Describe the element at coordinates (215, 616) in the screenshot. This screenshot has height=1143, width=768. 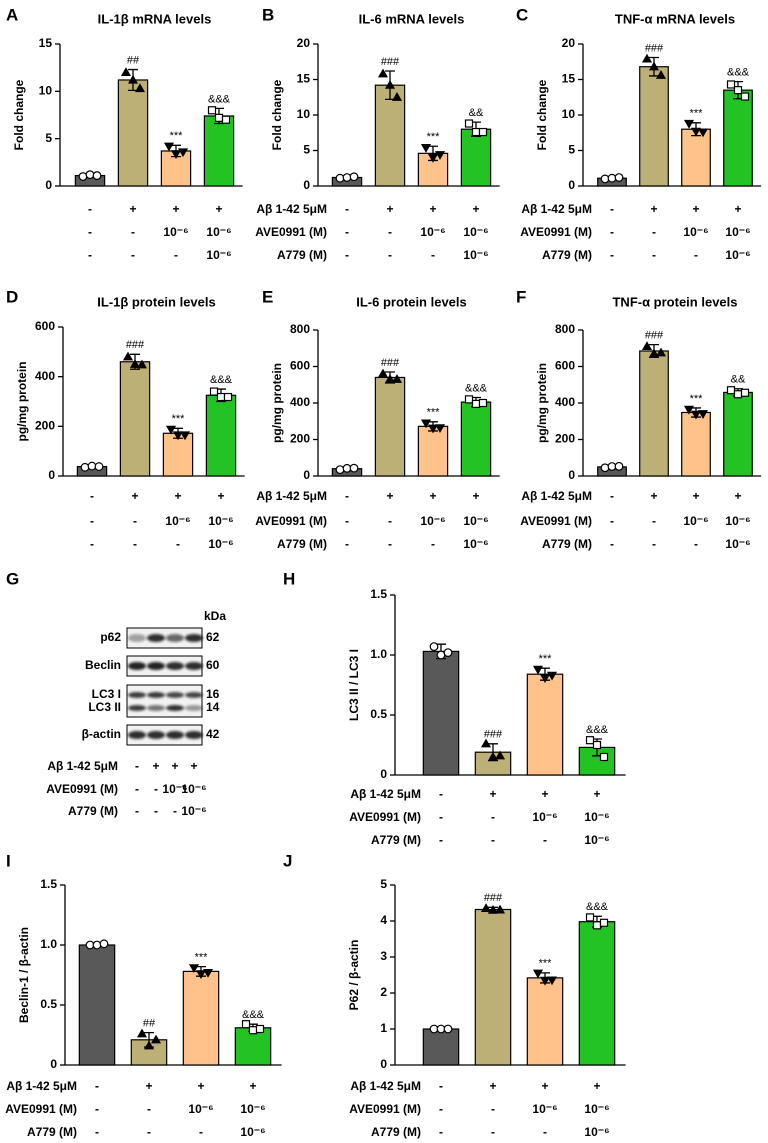
I see `unit-label: kDa` at that location.